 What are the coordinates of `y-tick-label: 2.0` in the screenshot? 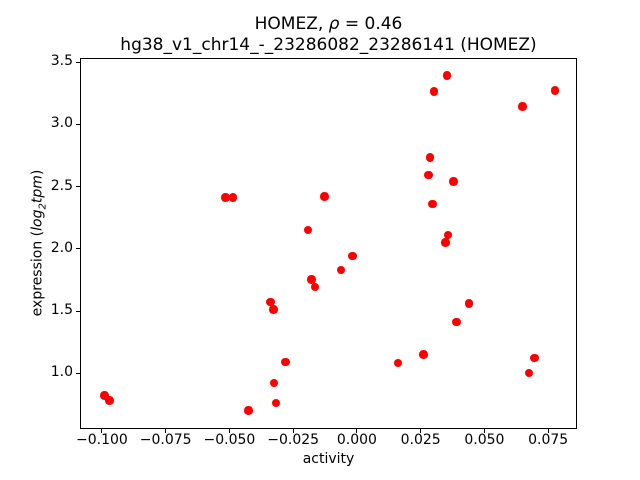 It's located at (61, 247).